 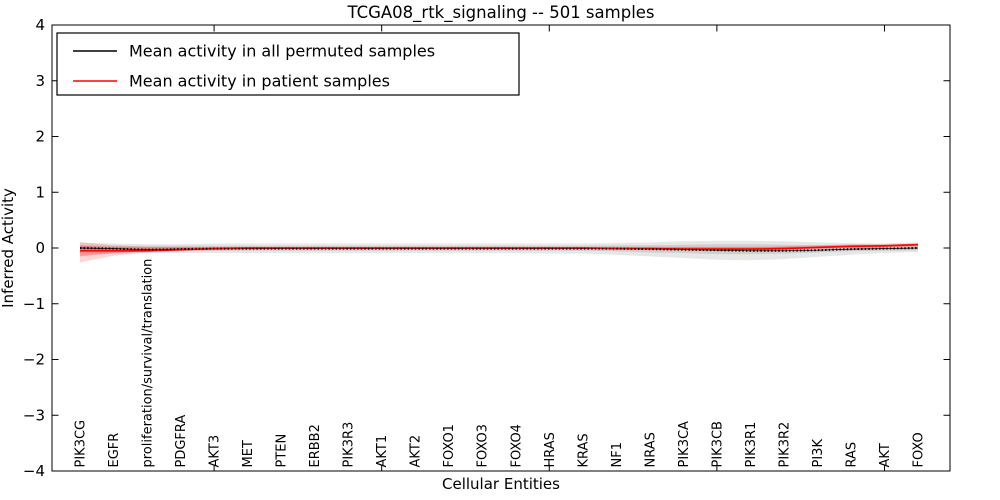 I want to click on patient-band-outer, so click(x=499, y=252).